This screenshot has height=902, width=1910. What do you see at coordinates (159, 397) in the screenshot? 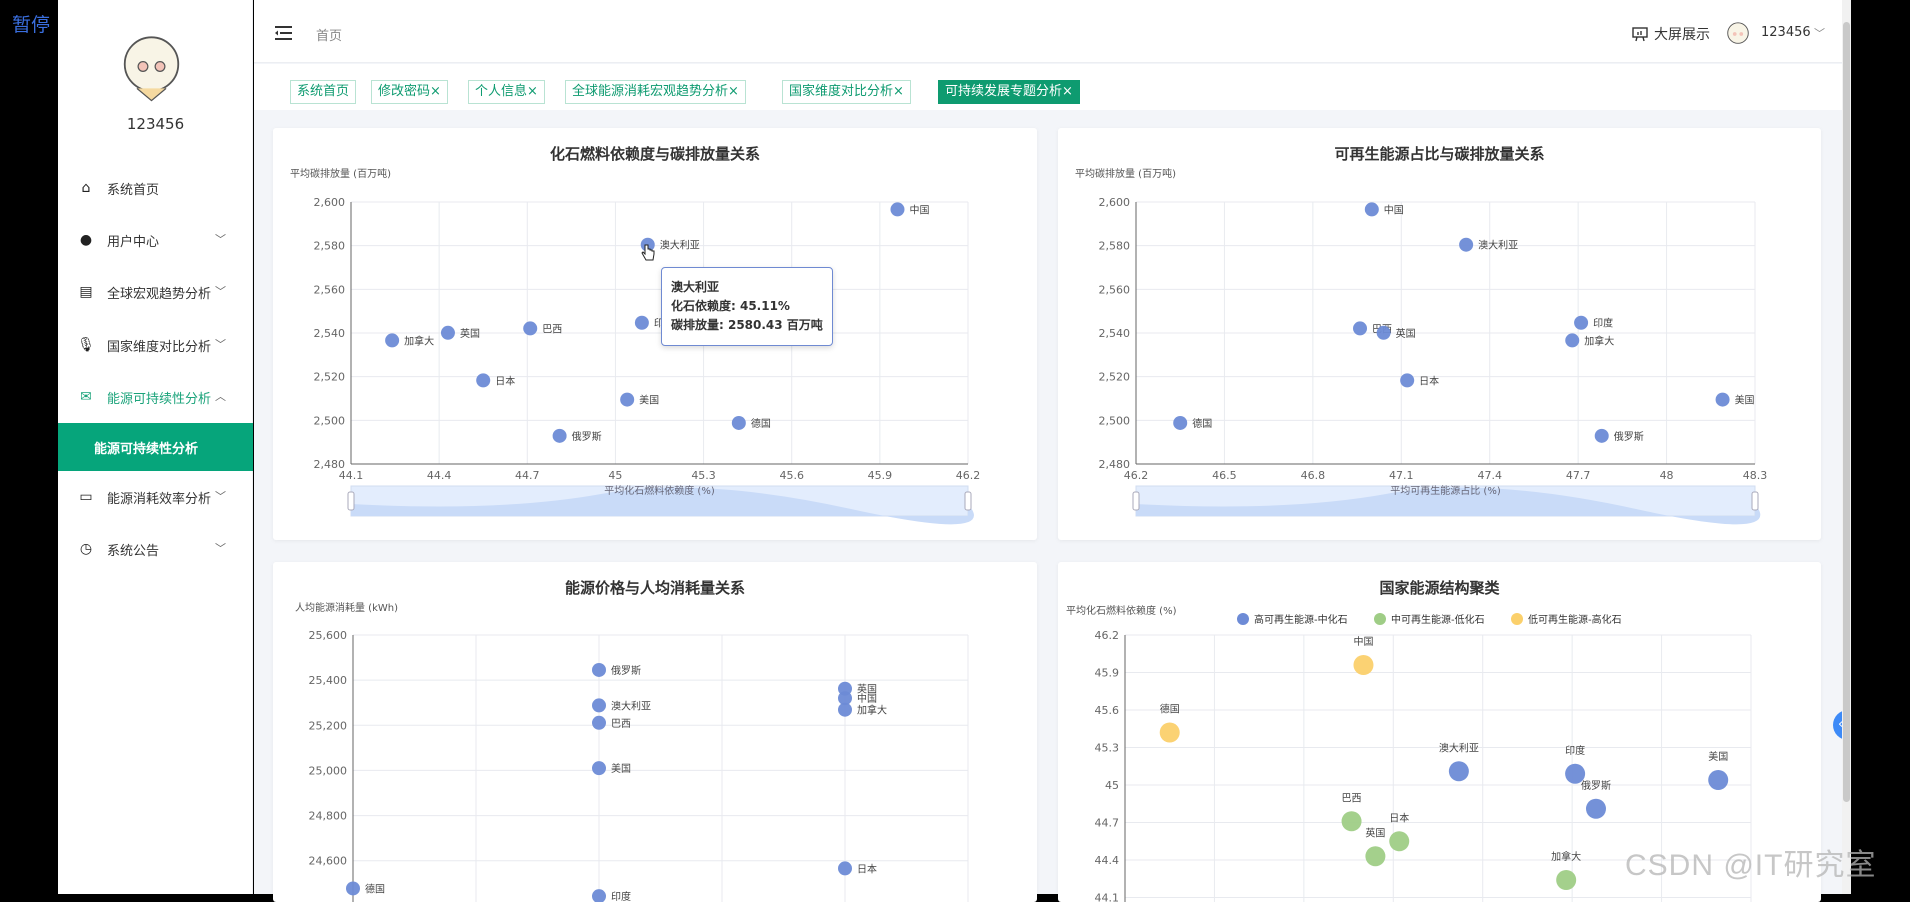
I see `sidebar-item-label: 能源可持续性分析` at bounding box center [159, 397].